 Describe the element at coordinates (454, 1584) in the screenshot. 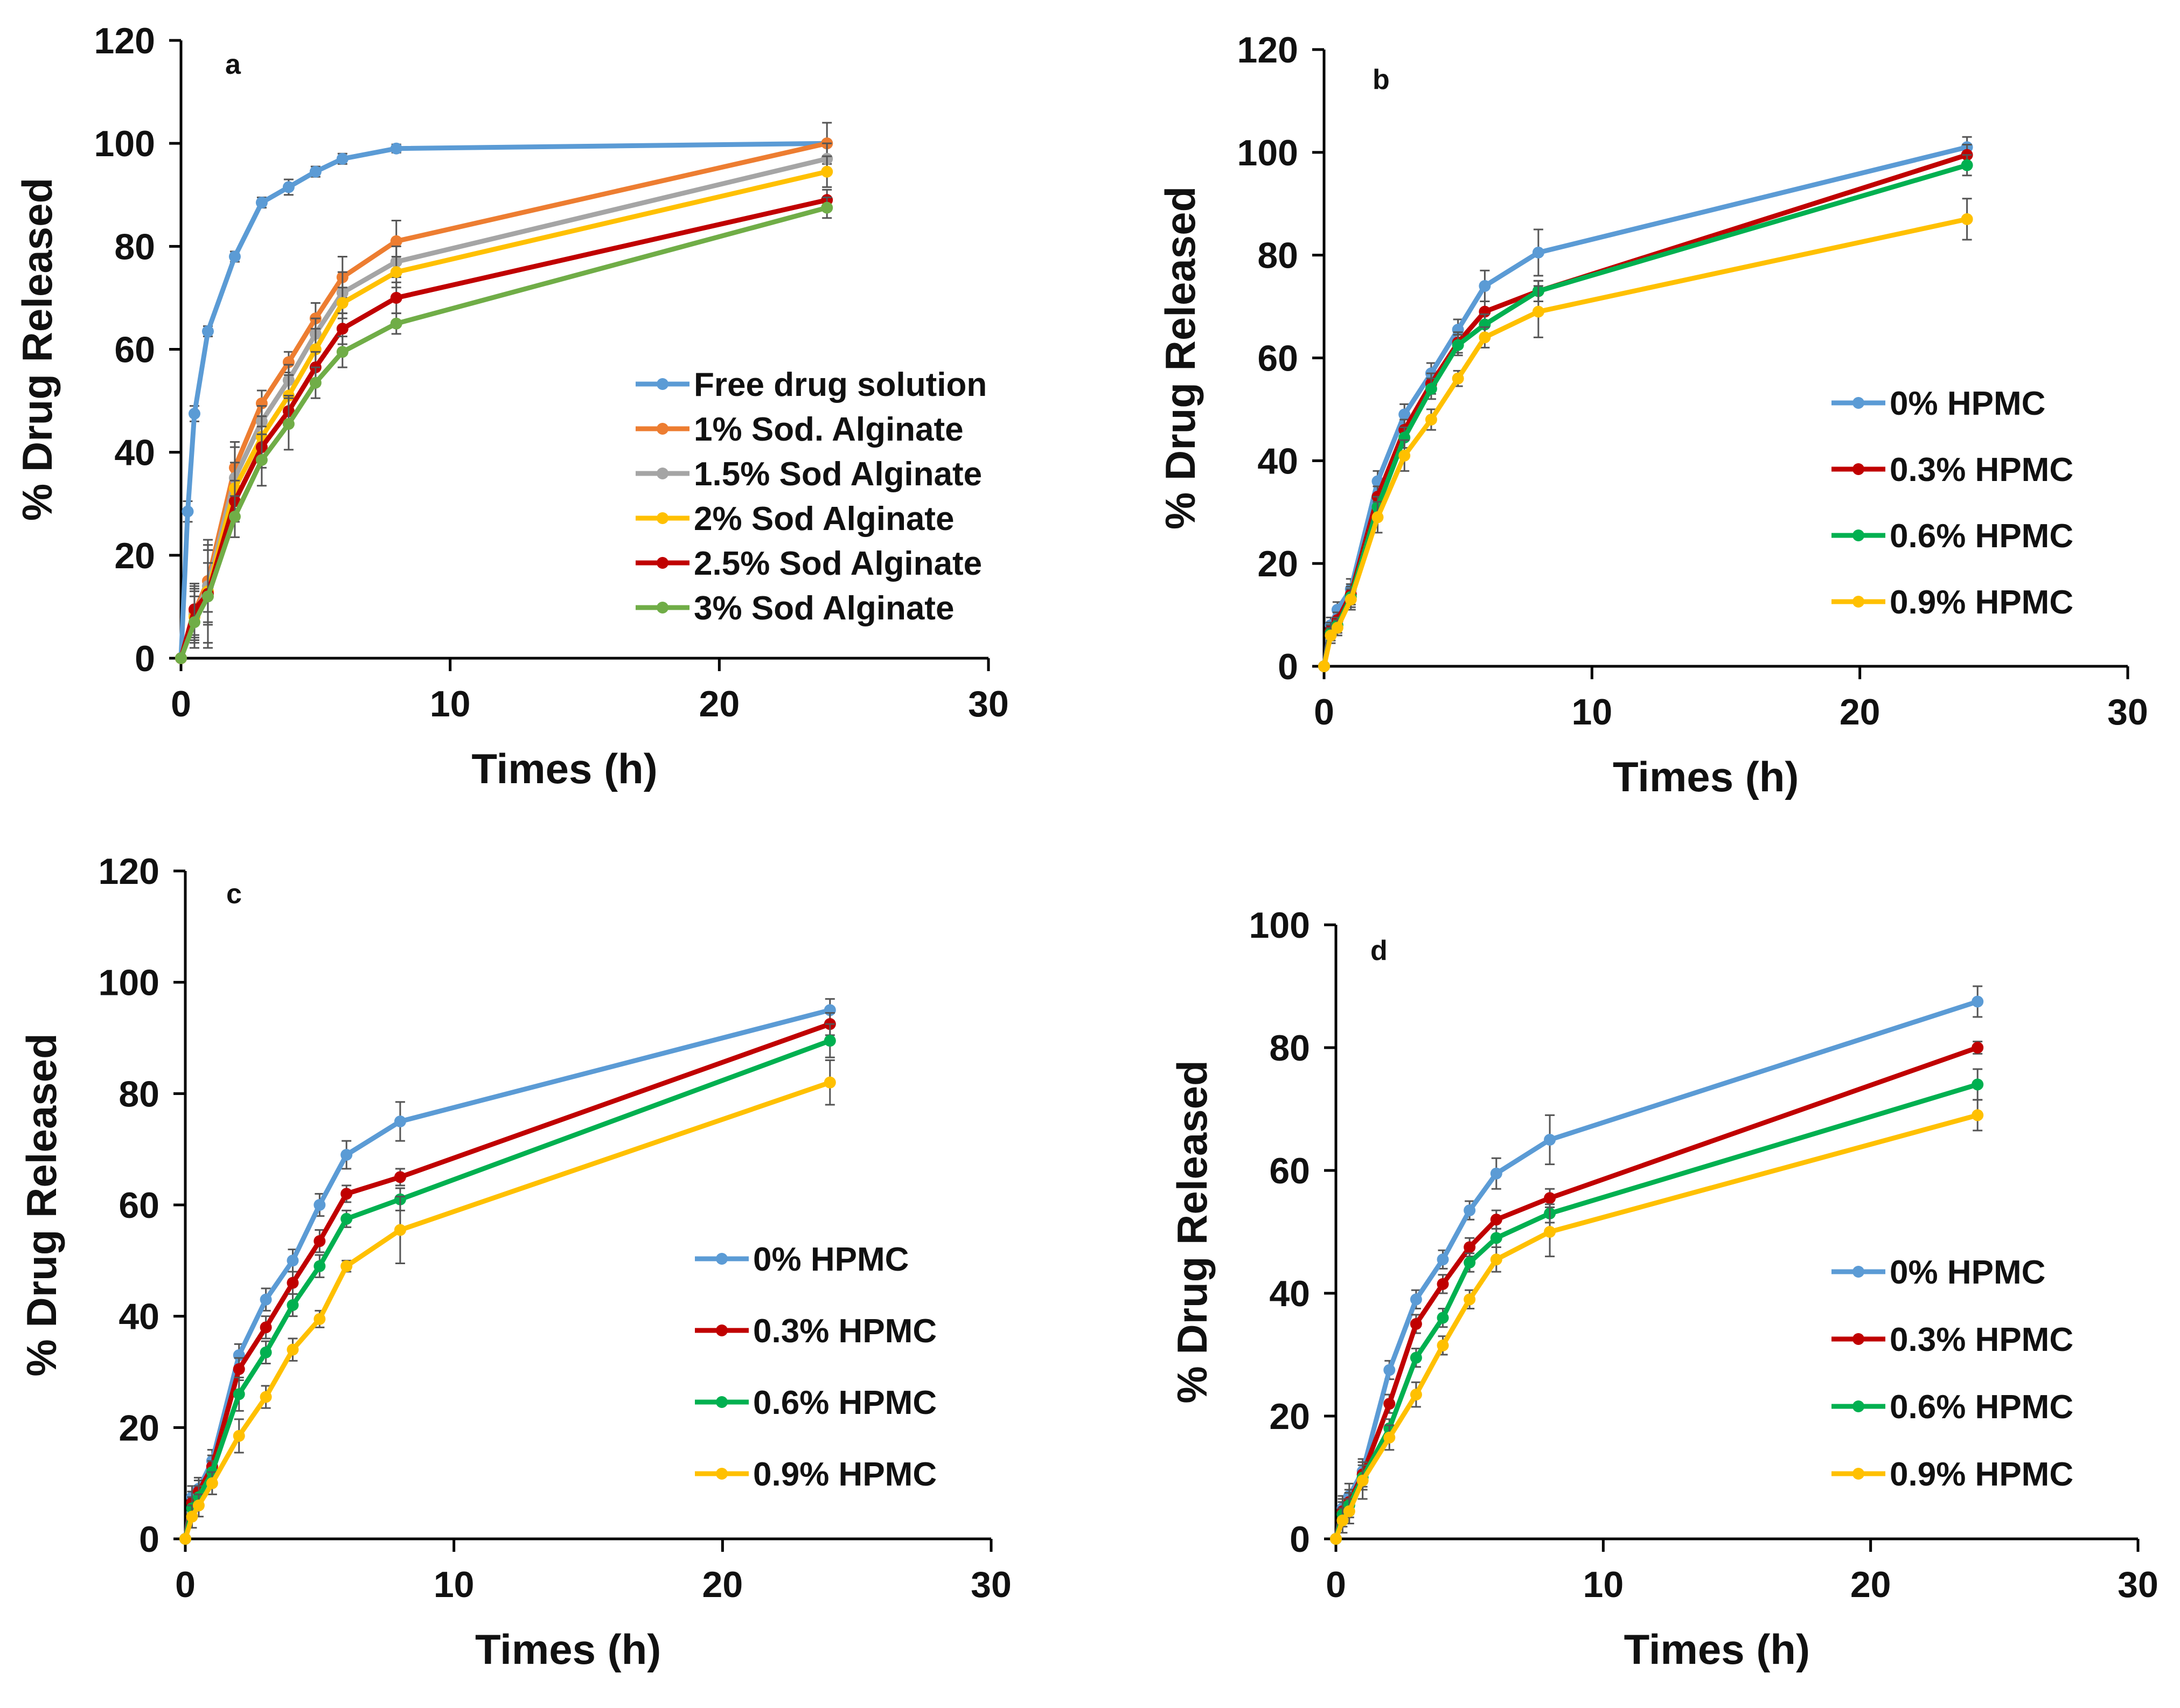

I see `x-tick-label-c: 10` at that location.